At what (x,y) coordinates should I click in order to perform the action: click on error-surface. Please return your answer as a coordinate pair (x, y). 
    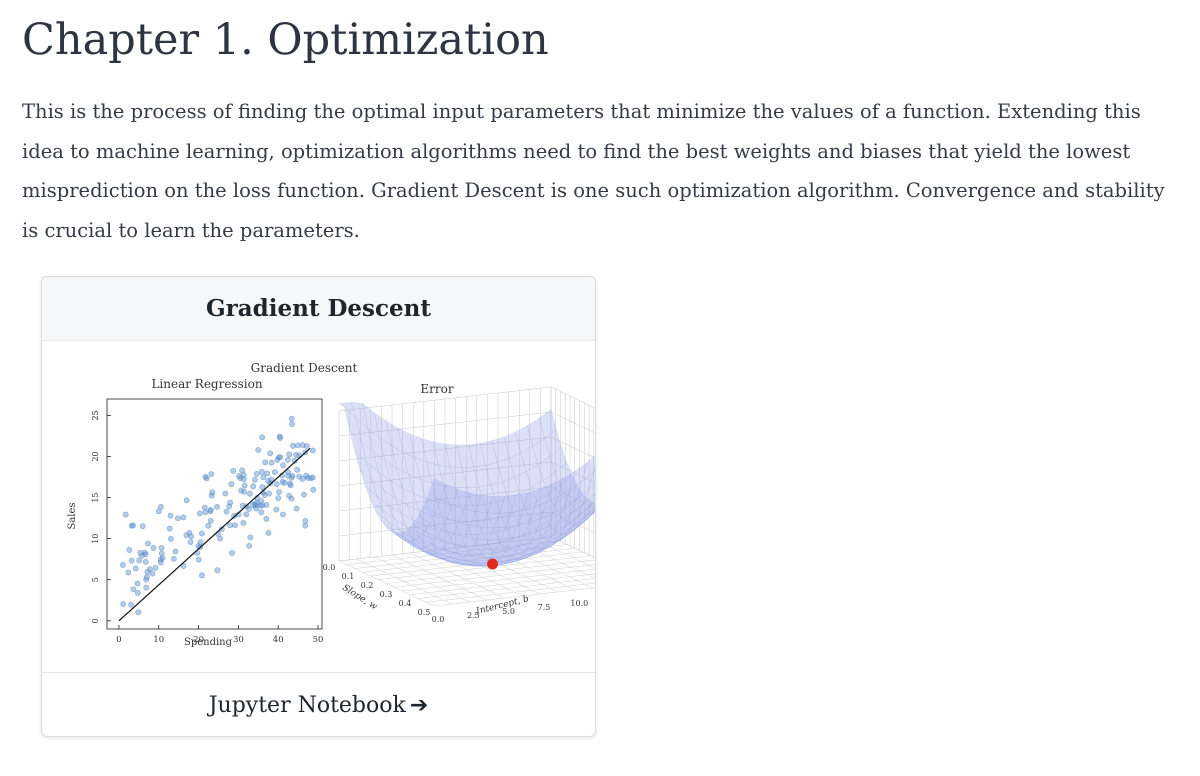
    Looking at the image, I should click on (466, 484).